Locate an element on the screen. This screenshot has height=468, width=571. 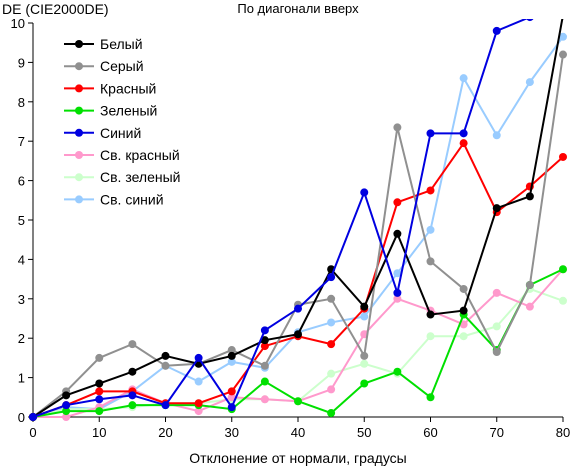
x-axis-title: Отклонение от нормали, градусы is located at coordinates (297, 458).